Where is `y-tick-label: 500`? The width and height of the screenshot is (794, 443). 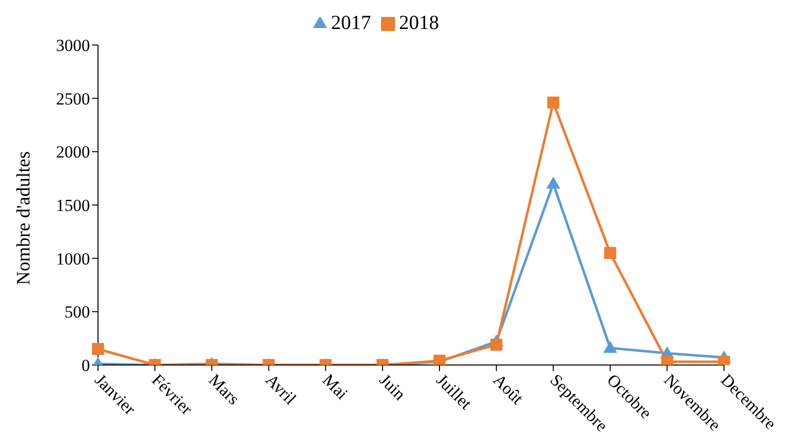 y-tick-label: 500 is located at coordinates (77, 312).